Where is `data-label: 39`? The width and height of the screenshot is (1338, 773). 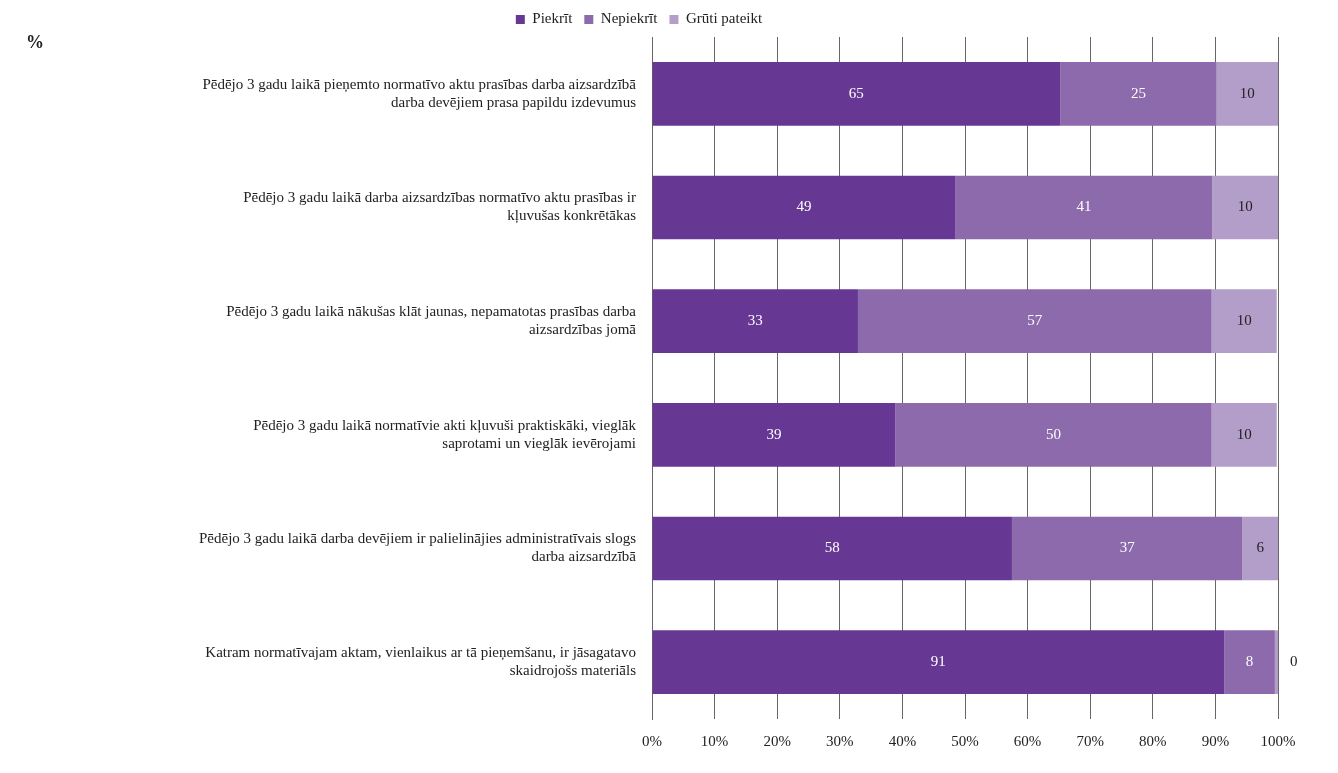
data-label: 39 is located at coordinates (774, 433).